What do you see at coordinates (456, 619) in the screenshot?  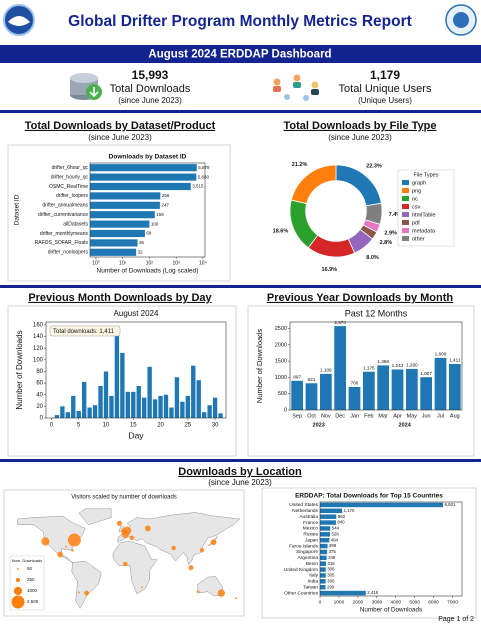 I see `page-number: Page 1 of 2` at bounding box center [456, 619].